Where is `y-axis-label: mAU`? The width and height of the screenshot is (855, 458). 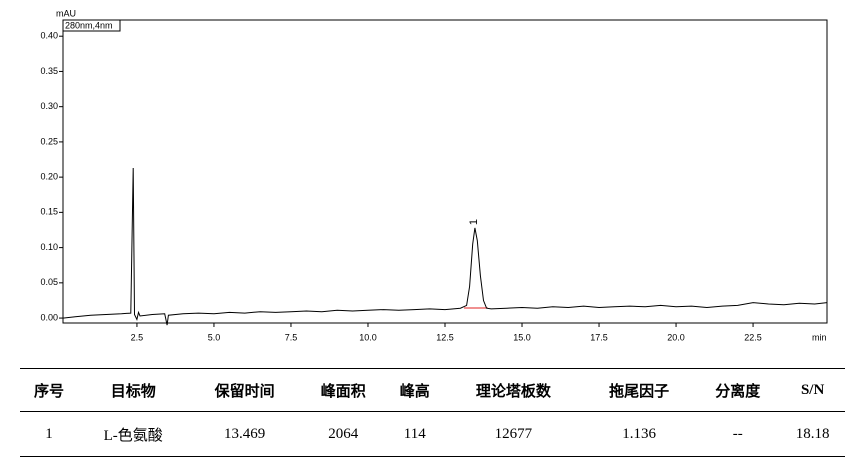 y-axis-label: mAU is located at coordinates (66, 13).